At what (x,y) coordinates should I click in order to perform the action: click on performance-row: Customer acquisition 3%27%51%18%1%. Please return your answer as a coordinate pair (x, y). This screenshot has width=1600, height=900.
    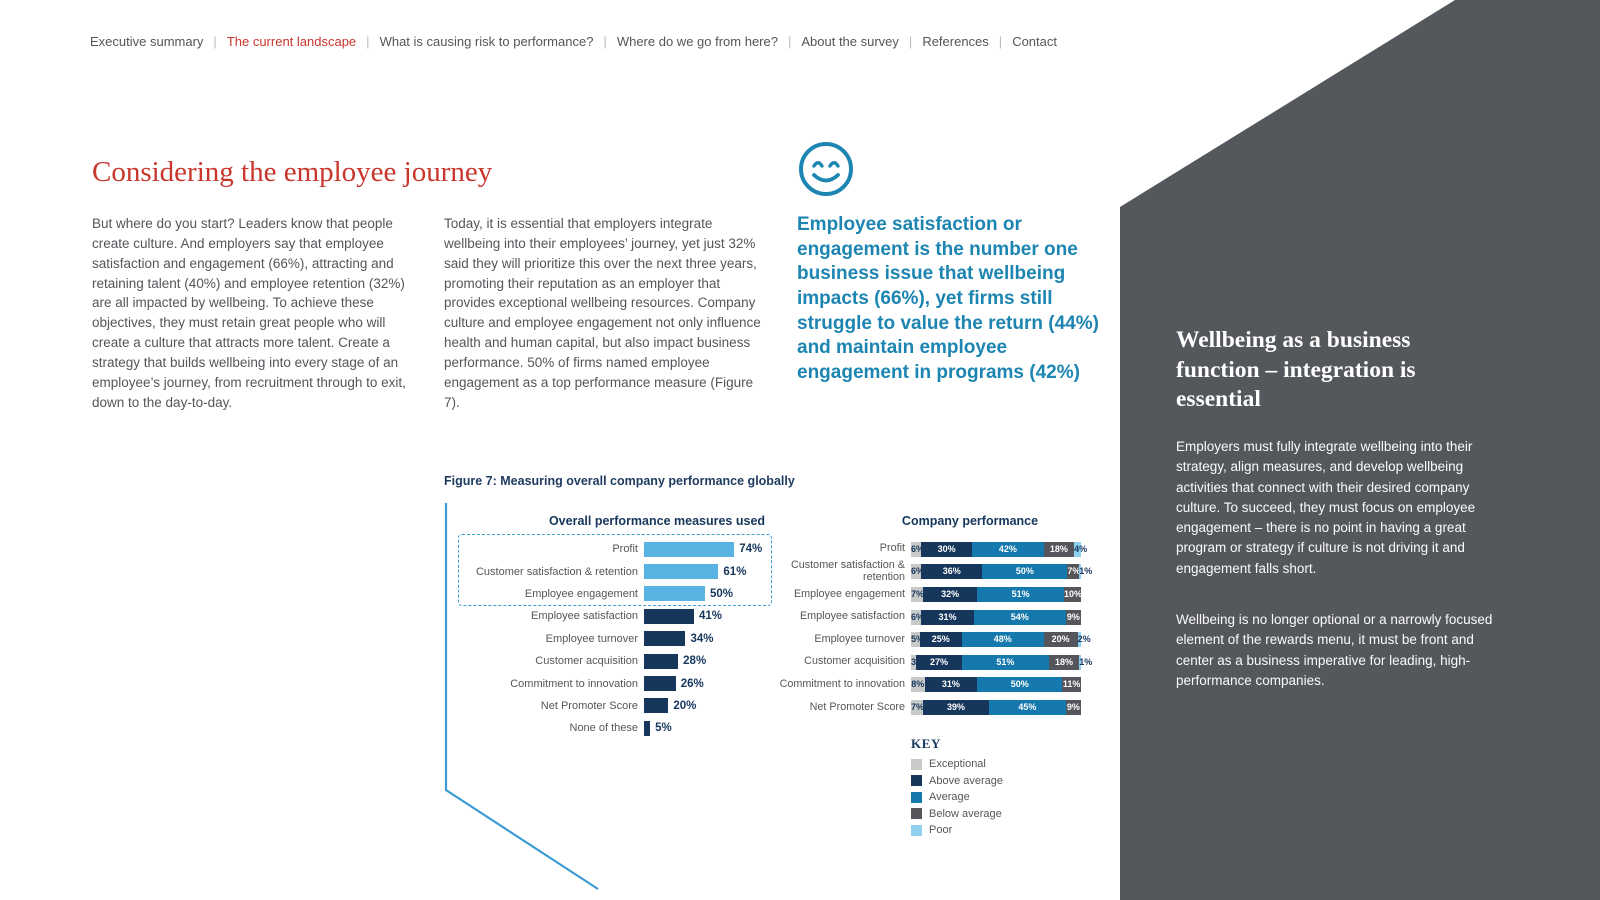
    Looking at the image, I should click on (931, 662).